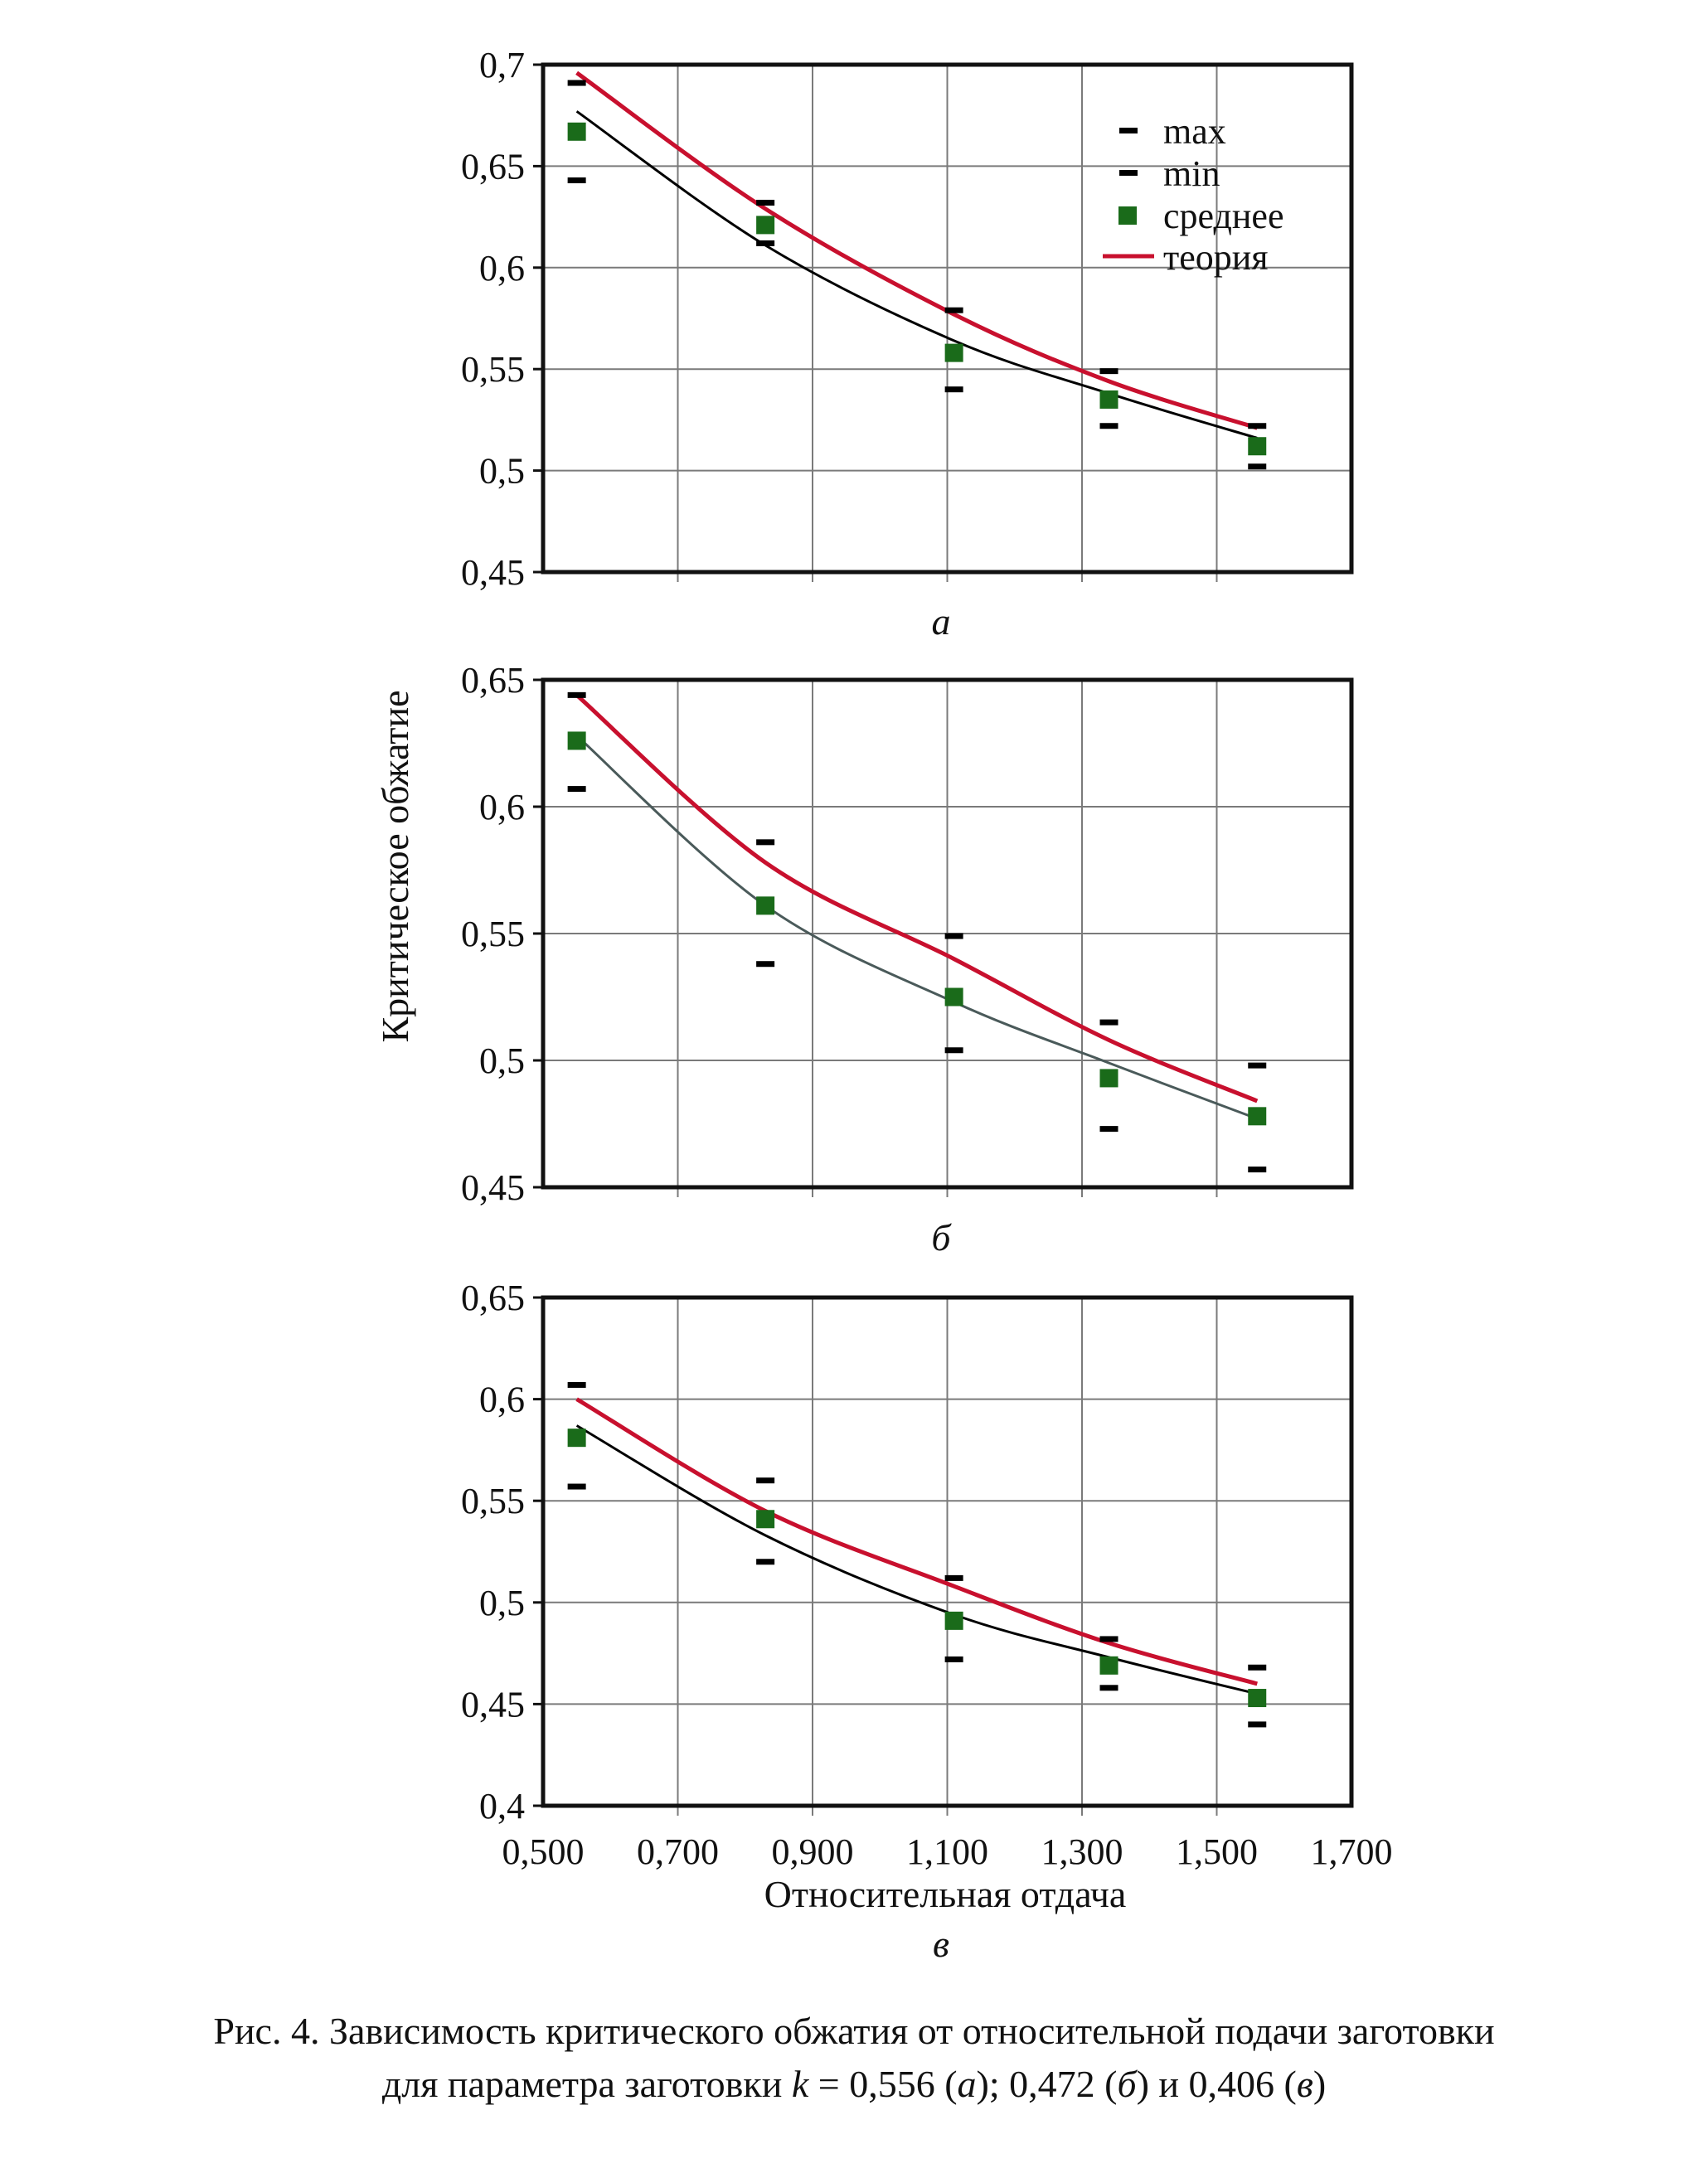 This screenshot has width=1708, height=2178. I want to click on subfigure-label-b: б, so click(942, 1237).